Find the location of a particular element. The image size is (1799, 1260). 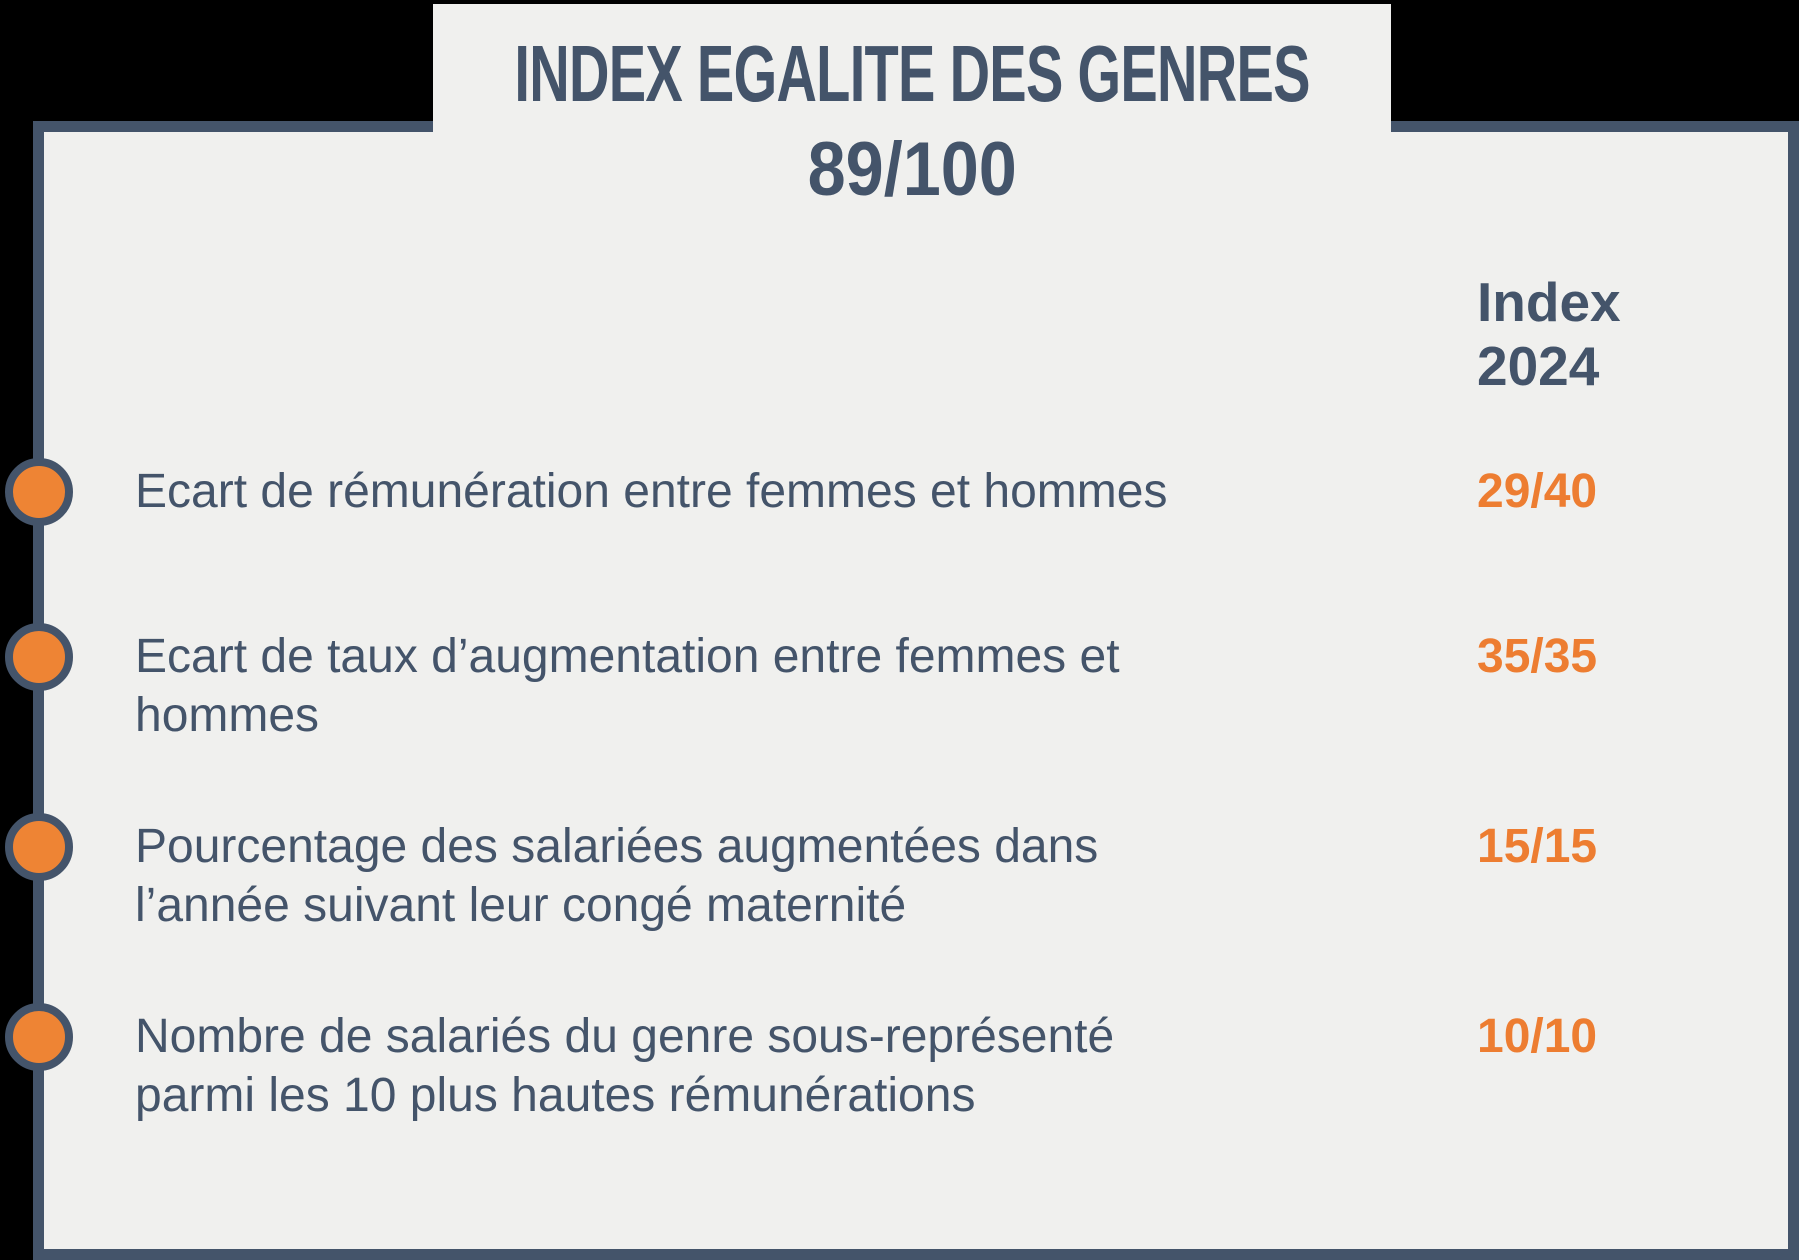

page-title: INDEX EGALITE DES GENRES is located at coordinates (912, 73).